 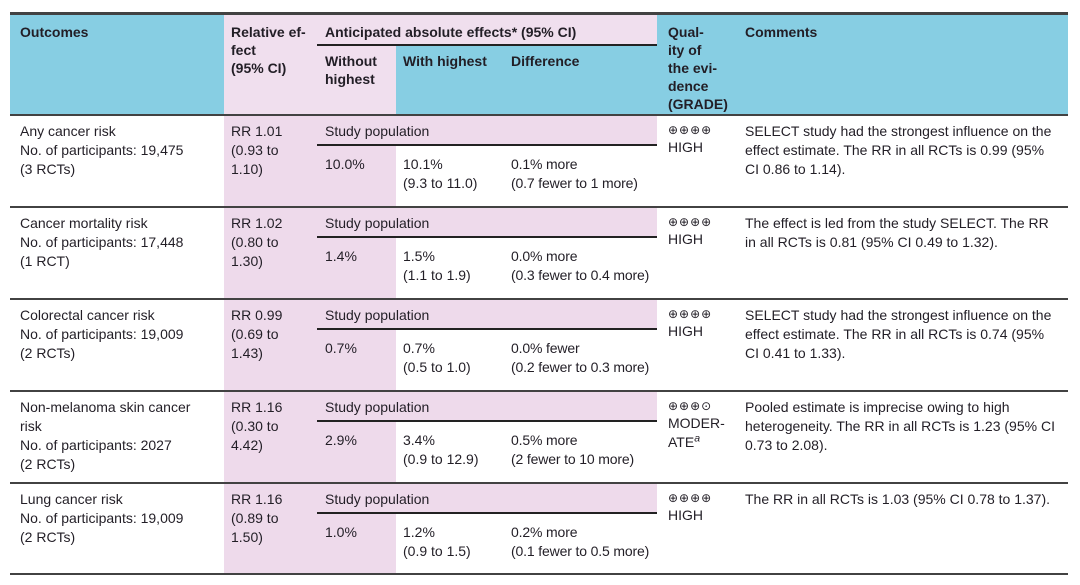 I want to click on without-highest-value: 1.4%, so click(x=356, y=268).